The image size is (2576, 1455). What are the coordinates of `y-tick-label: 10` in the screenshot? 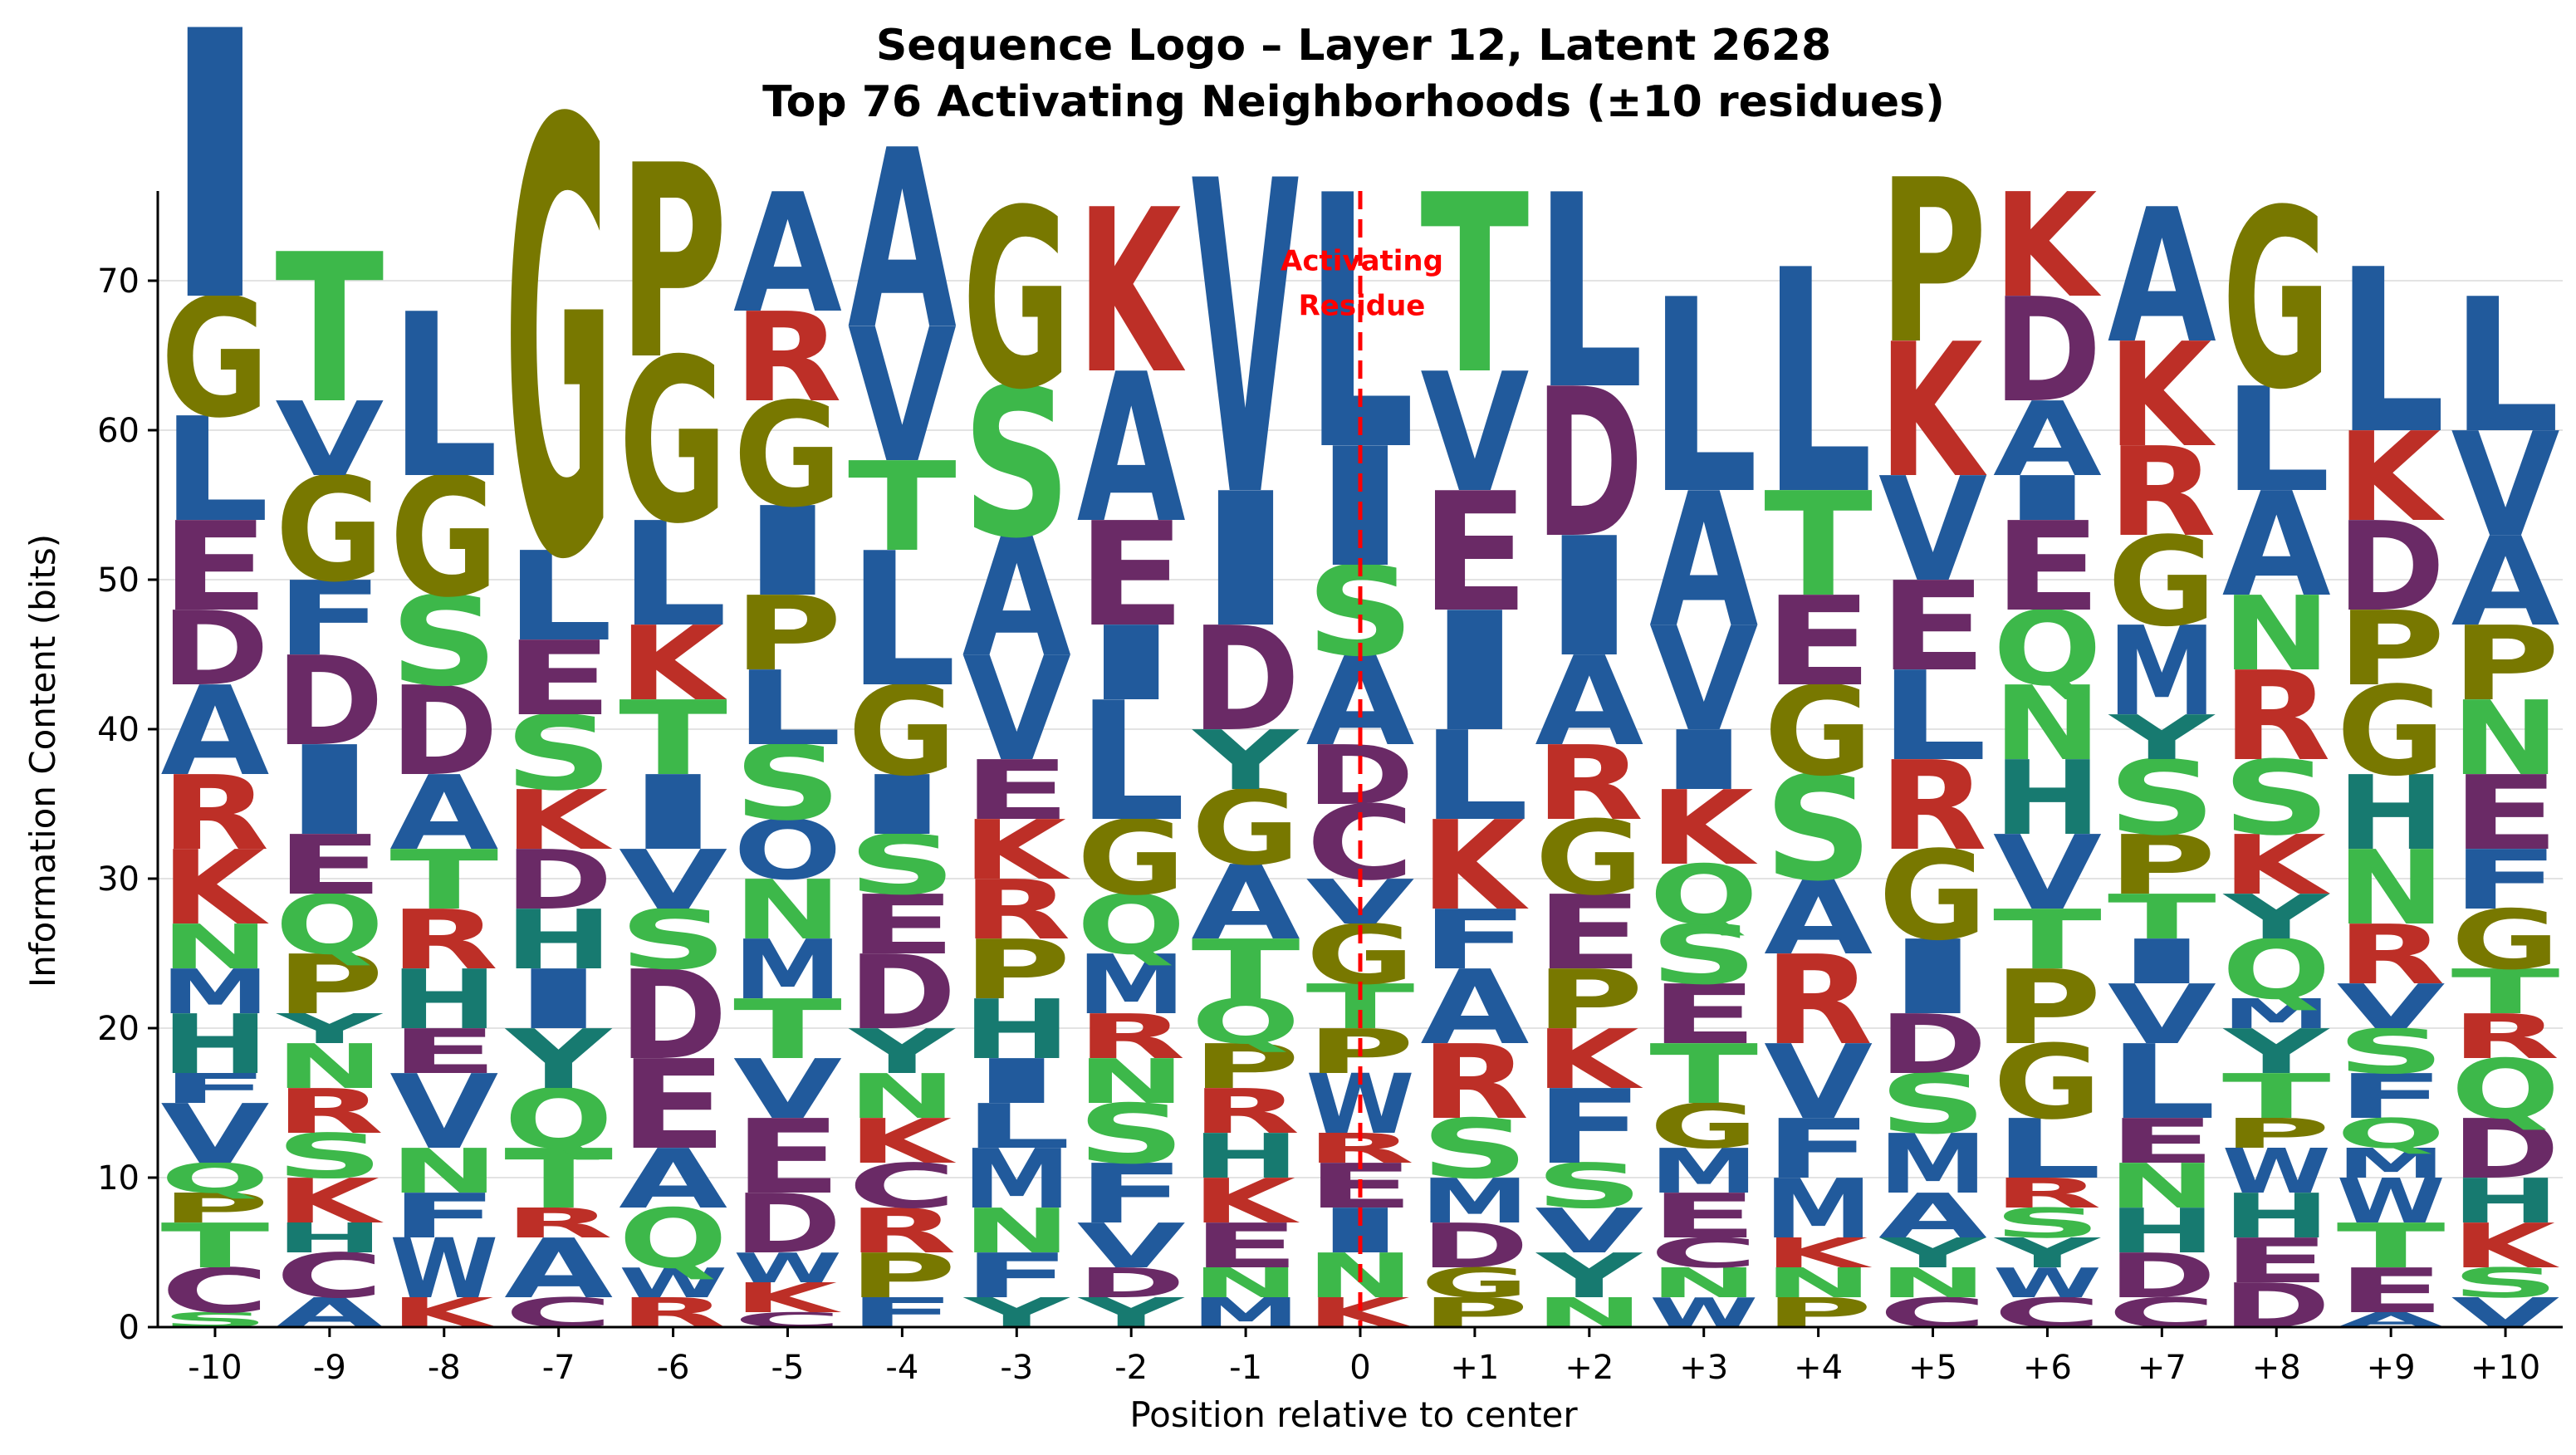 It's located at (118, 1178).